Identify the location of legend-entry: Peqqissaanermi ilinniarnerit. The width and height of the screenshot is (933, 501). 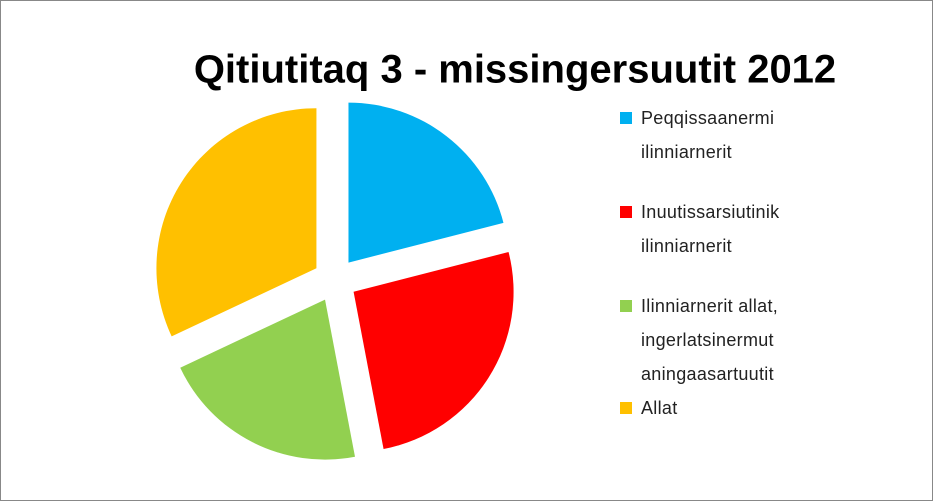
(720, 135).